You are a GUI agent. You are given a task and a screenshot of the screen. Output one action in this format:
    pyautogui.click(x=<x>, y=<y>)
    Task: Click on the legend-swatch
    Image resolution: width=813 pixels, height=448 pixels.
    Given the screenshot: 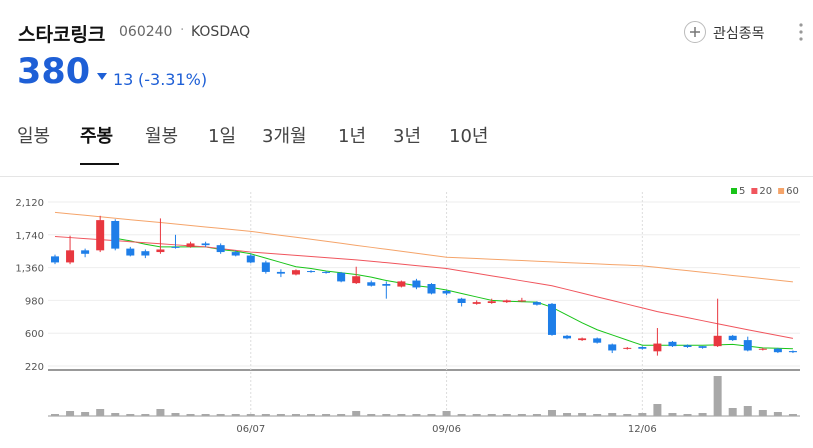 What is the action you would take?
    pyautogui.click(x=754, y=191)
    